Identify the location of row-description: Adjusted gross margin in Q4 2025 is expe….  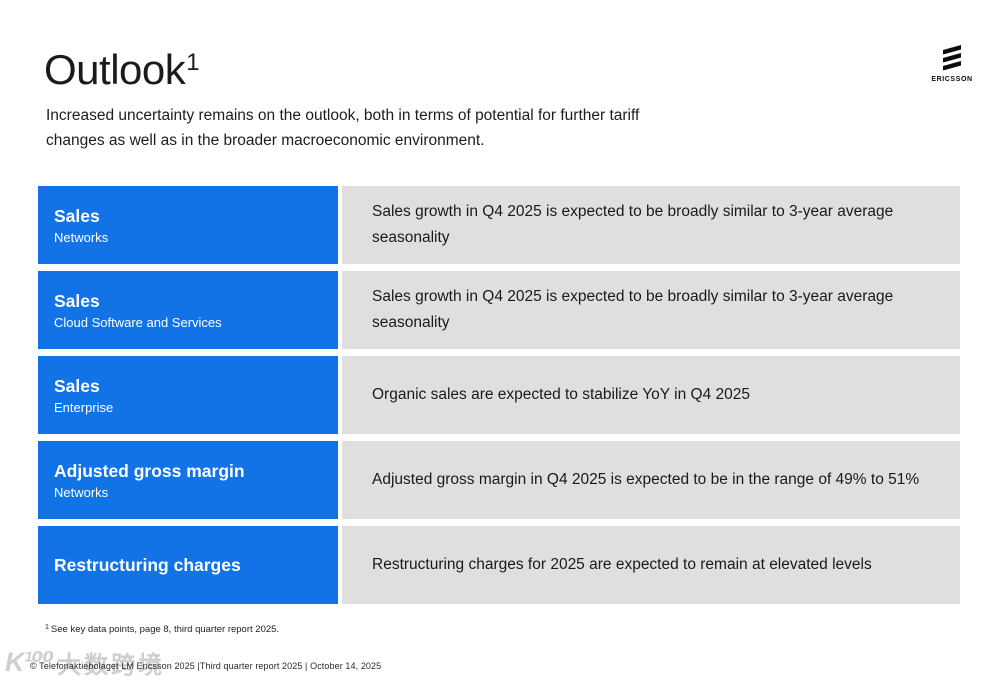
(646, 479).